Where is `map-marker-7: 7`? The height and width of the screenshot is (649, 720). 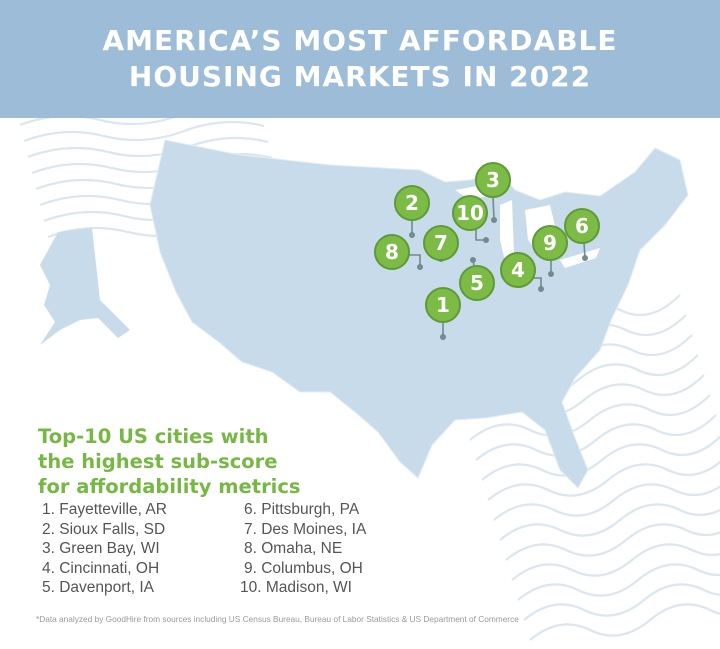 map-marker-7: 7 is located at coordinates (441, 243).